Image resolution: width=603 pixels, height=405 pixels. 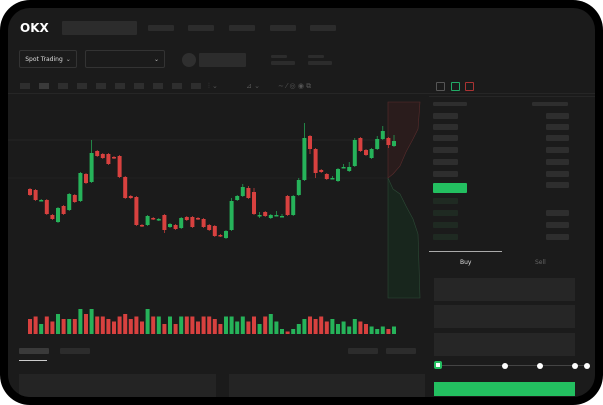 What do you see at coordinates (316, 56) in the screenshot?
I see `stat-label` at bounding box center [316, 56].